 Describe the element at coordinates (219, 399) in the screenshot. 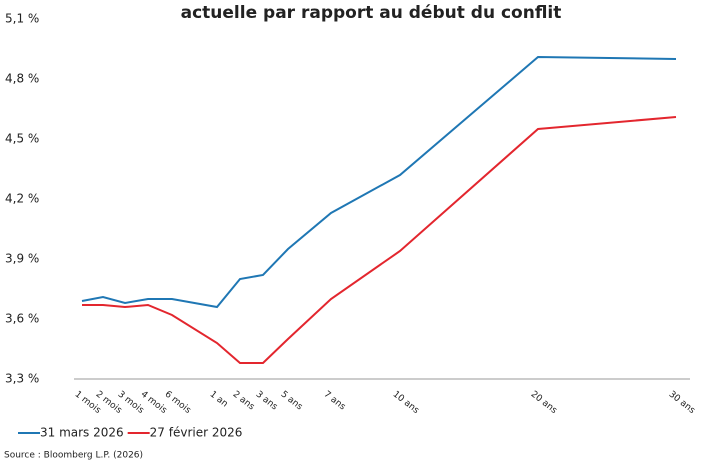

I see `x-tick-label: 1 an` at that location.